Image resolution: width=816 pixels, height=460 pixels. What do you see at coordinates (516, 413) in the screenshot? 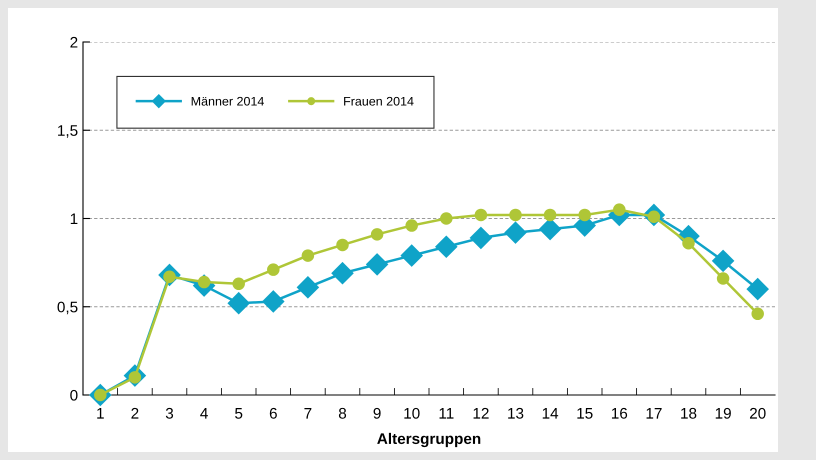
I see `x-tick-label: 13` at bounding box center [516, 413].